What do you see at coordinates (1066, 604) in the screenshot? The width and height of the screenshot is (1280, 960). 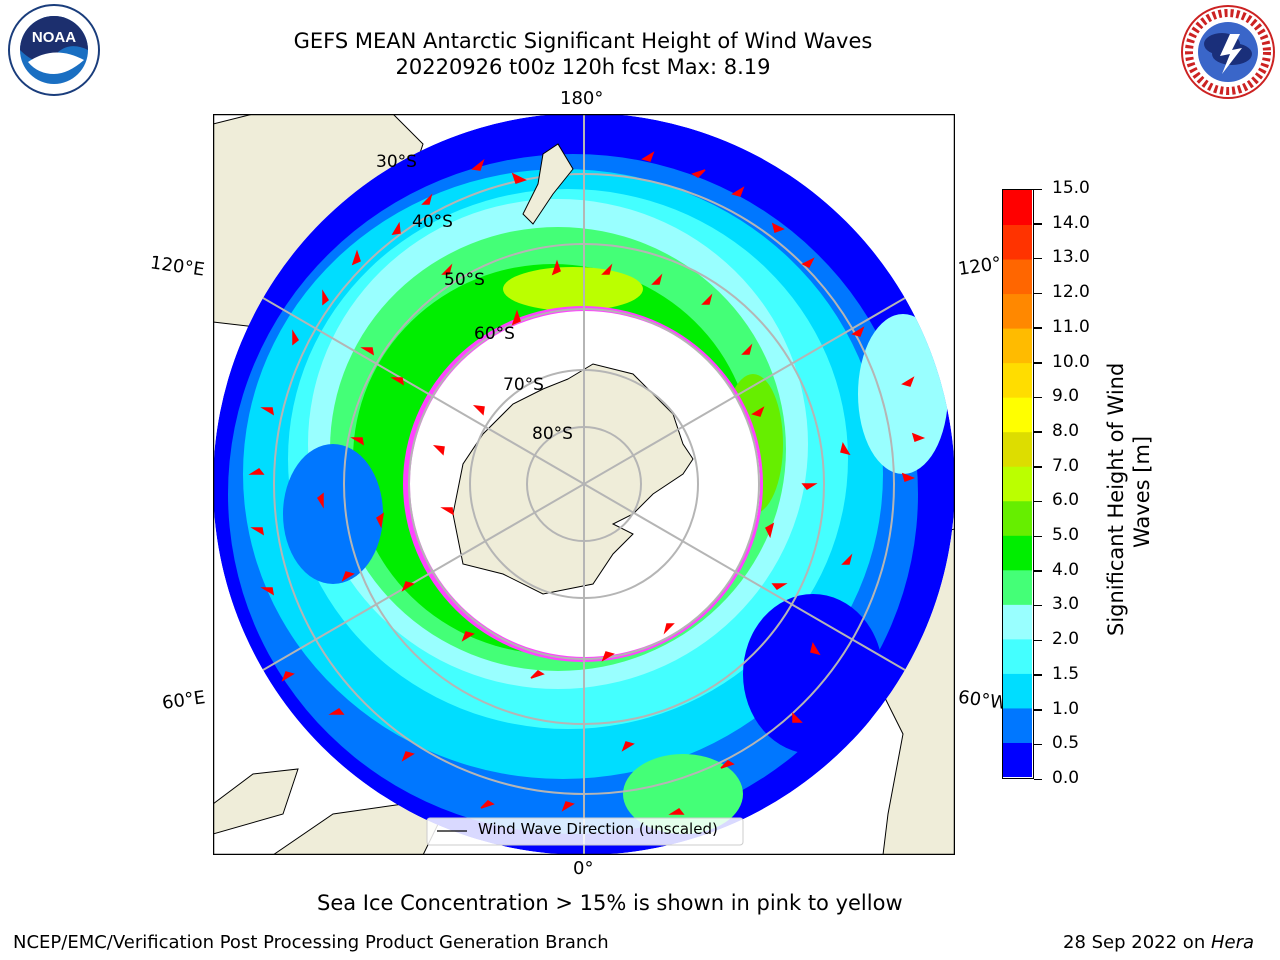 I see `colorbar-tick-label: 3.0` at bounding box center [1066, 604].